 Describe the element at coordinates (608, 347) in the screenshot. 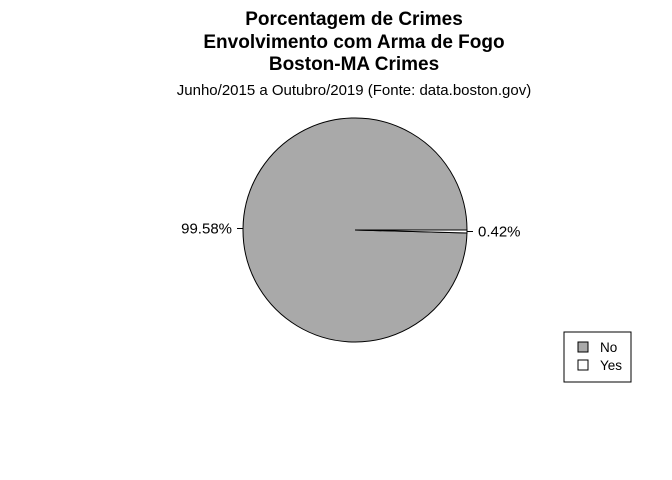

I see `legend-label-no: No` at that location.